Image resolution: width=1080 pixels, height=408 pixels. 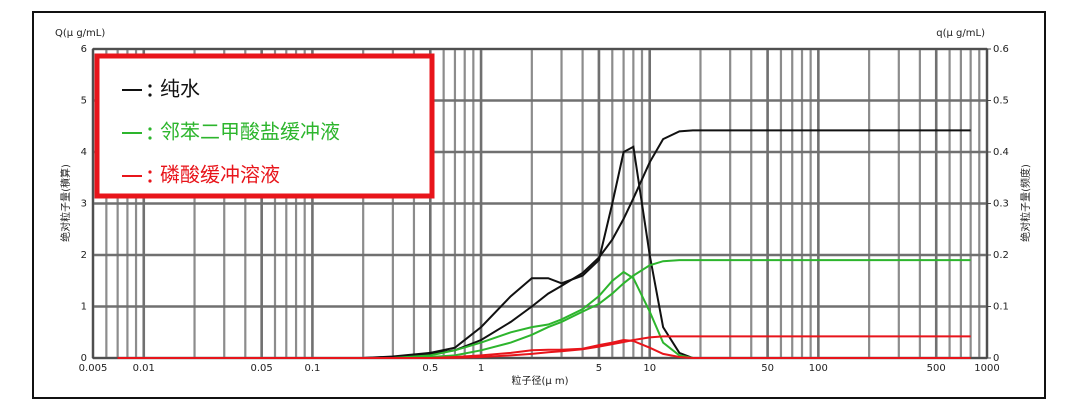 What do you see at coordinates (262, 368) in the screenshot?
I see `x-tick-label: 0.05` at bounding box center [262, 368].